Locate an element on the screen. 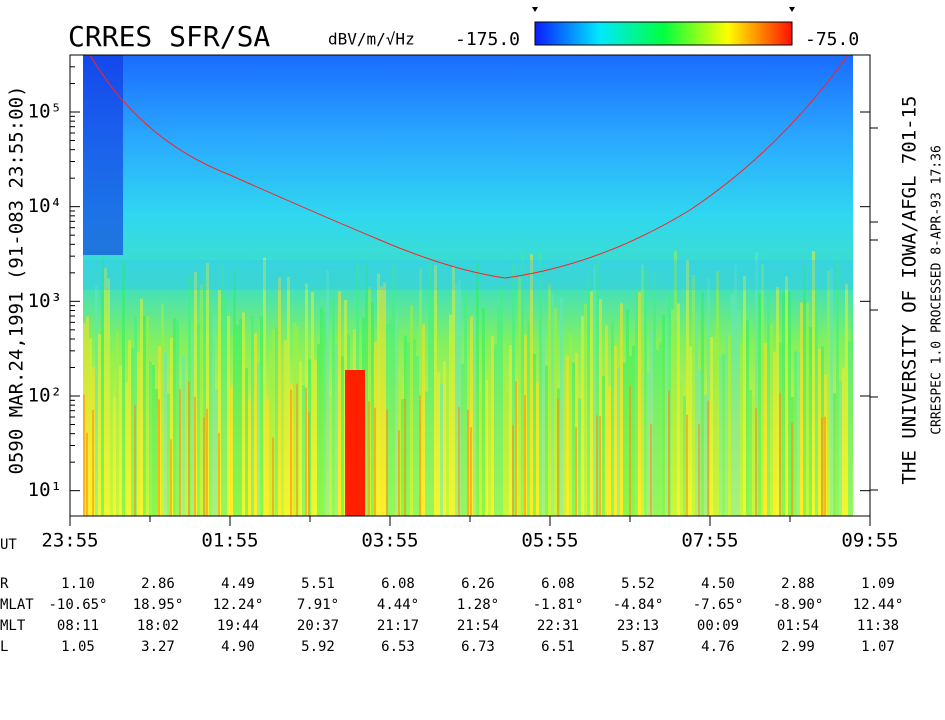 The width and height of the screenshot is (945, 720). ephemeris-value: 6.51 is located at coordinates (558, 647).